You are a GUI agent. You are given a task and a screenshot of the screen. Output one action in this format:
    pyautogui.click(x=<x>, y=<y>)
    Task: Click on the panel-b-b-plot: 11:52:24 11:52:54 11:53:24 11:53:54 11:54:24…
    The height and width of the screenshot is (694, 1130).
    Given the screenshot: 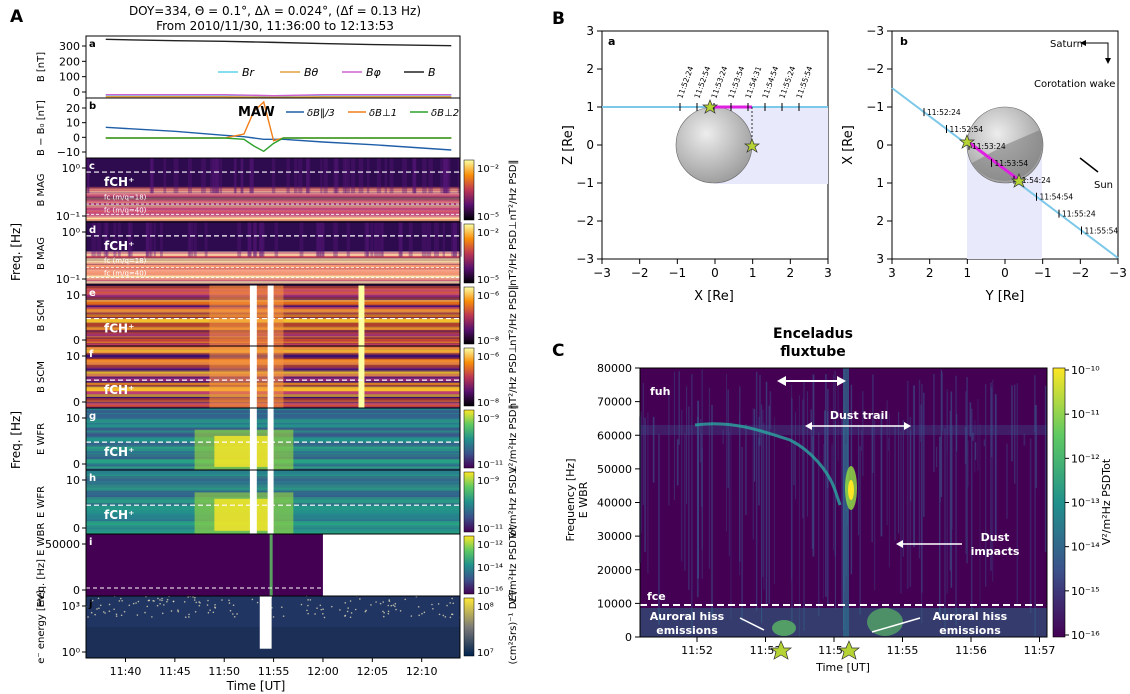 What is the action you would take?
    pyautogui.click(x=984, y=164)
    